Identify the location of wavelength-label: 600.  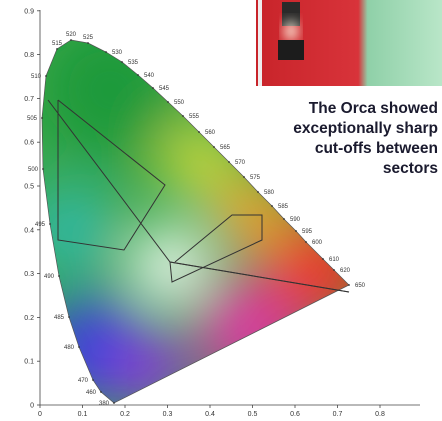
(317, 243).